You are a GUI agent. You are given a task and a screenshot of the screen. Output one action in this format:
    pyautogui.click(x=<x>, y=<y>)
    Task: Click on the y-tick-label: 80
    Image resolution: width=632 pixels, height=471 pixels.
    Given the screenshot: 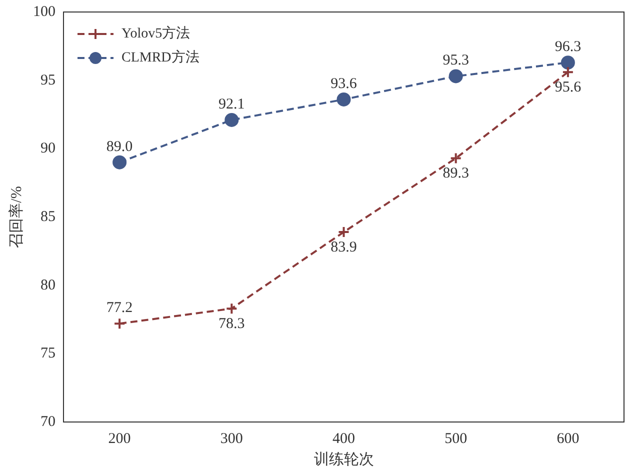 What is the action you would take?
    pyautogui.click(x=48, y=285)
    